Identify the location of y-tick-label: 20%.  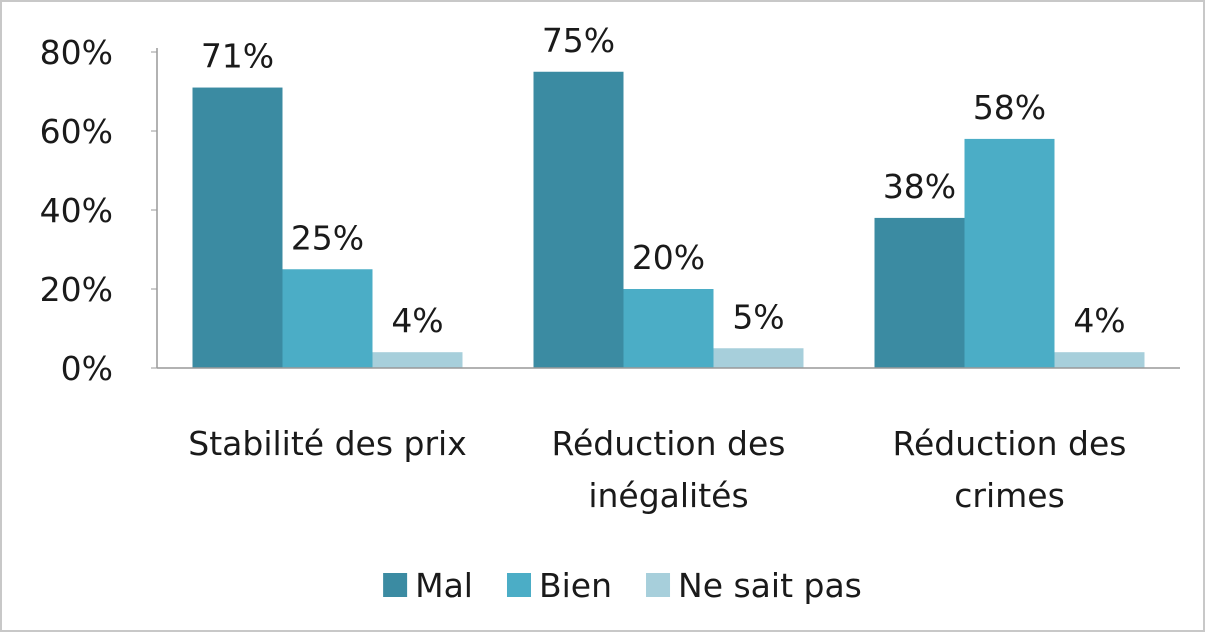
(76, 289).